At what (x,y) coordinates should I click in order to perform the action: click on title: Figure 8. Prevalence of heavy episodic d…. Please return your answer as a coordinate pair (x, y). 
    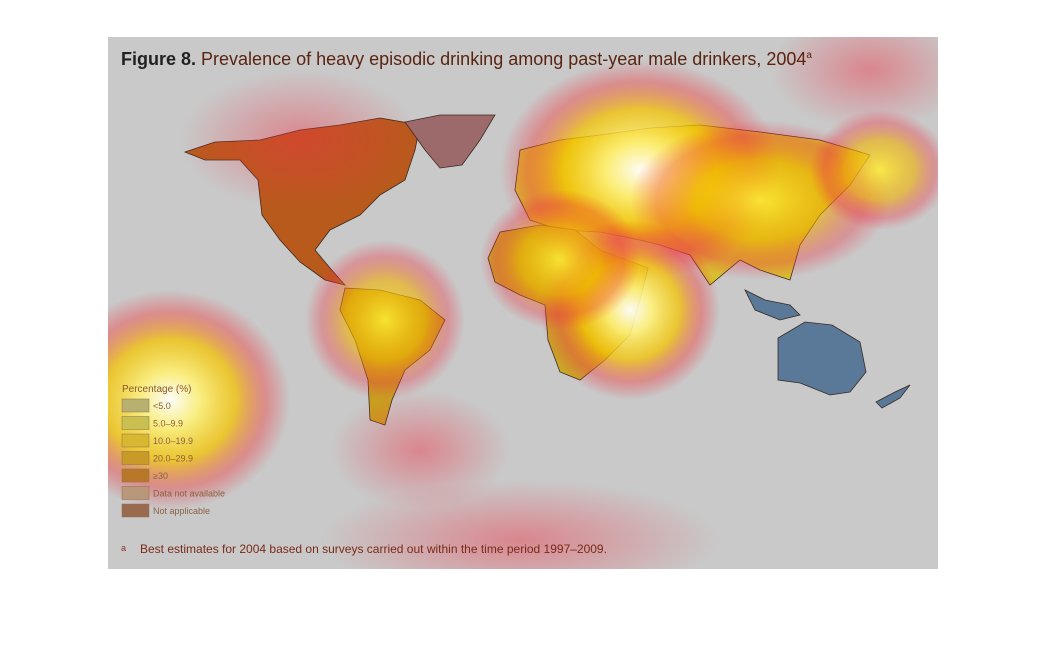
    Looking at the image, I should click on (466, 59).